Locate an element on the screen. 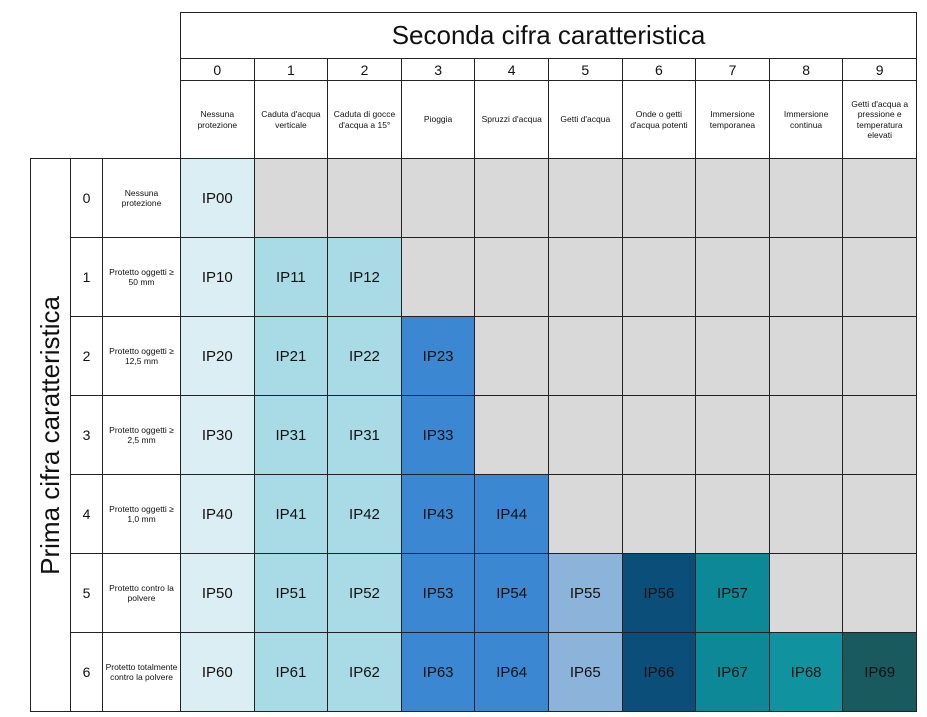  column-digit: 9 is located at coordinates (879, 69).